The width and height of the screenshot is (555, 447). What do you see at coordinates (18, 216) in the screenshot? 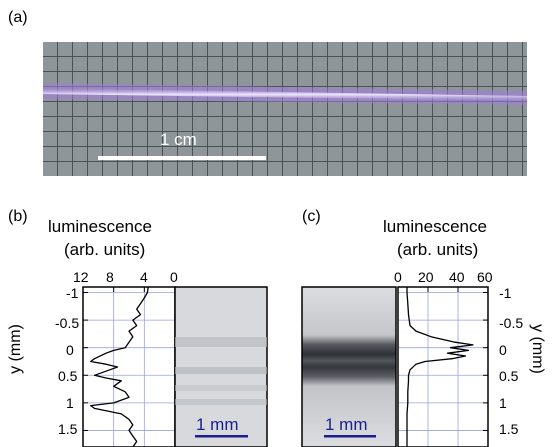
I see `panel-b-label: (b)` at bounding box center [18, 216].